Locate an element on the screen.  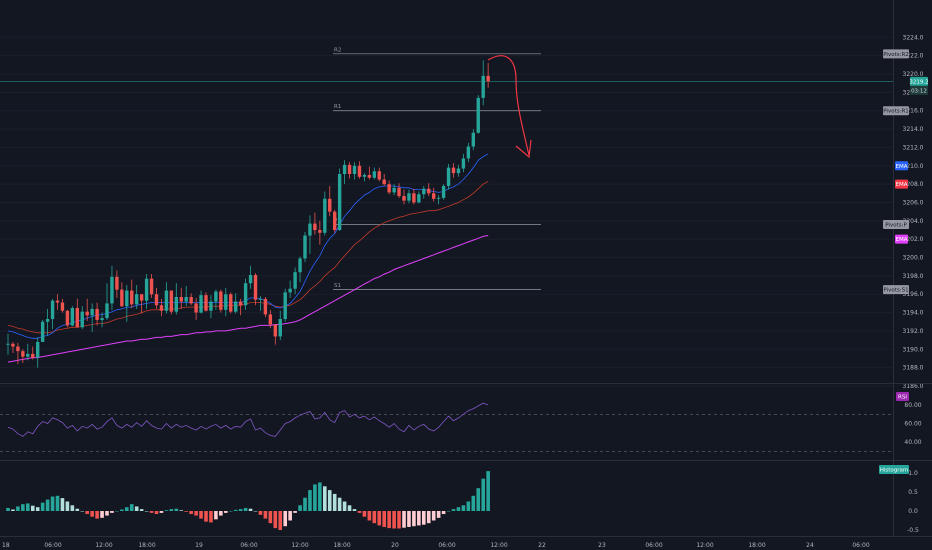
drawing-arrow is located at coordinates (509, 107).